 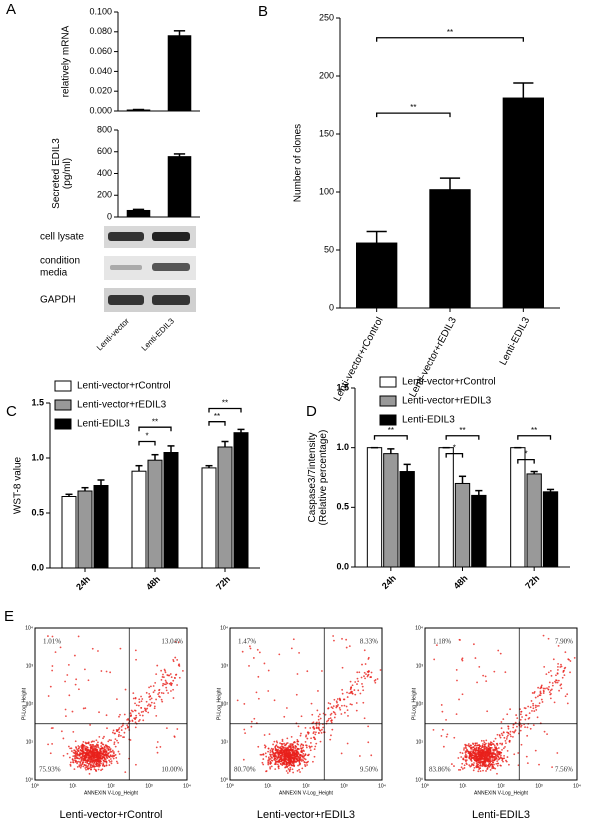 What do you see at coordinates (454, 448) in the screenshot?
I see `significance-label: *` at bounding box center [454, 448].